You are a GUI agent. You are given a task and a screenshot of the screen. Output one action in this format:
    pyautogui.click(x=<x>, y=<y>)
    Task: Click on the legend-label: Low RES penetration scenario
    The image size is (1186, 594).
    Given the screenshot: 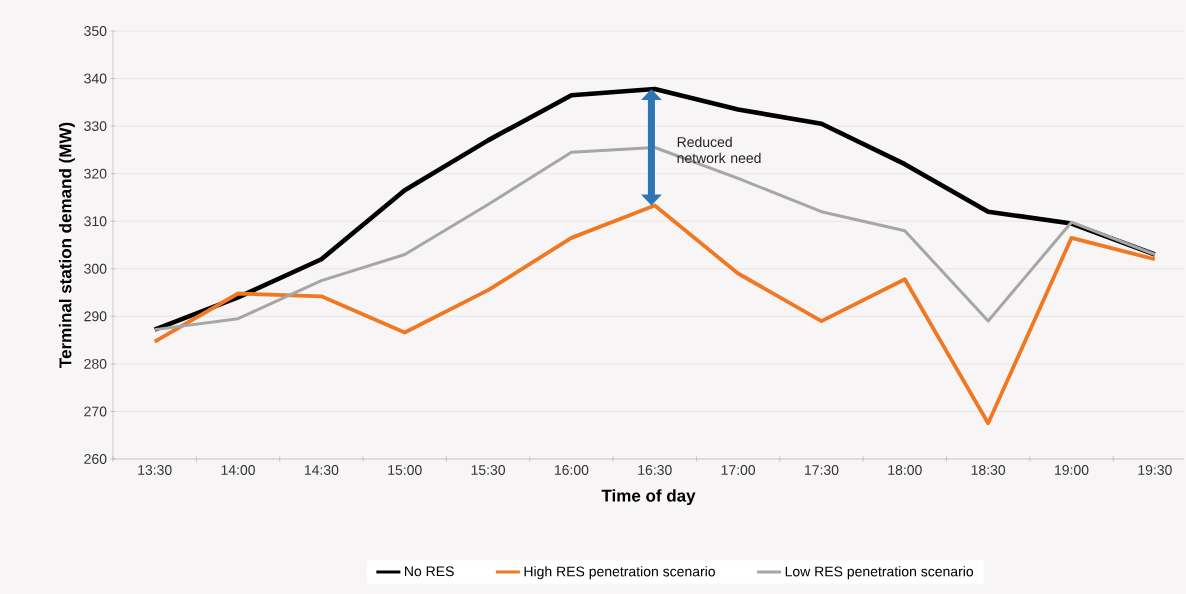 What is the action you would take?
    pyautogui.click(x=879, y=573)
    